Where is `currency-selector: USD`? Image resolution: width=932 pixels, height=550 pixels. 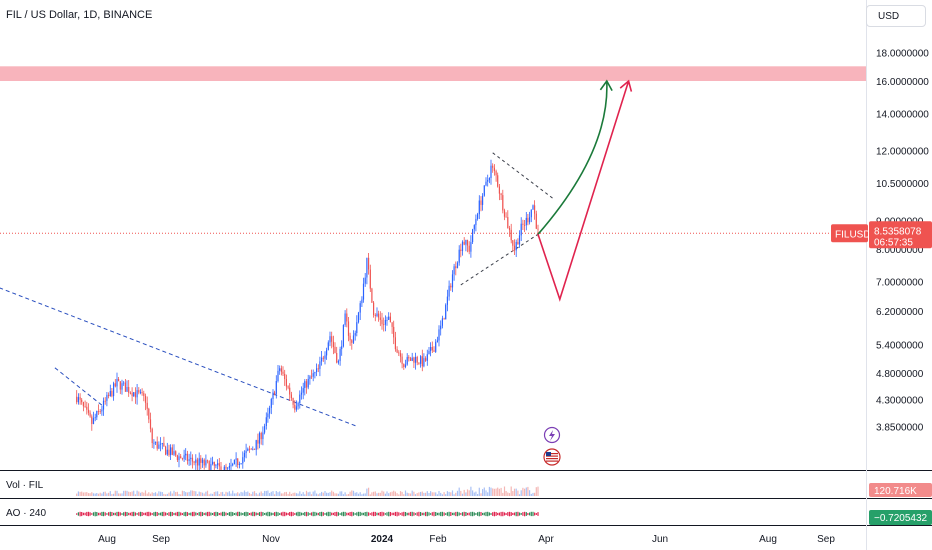
currency-selector: USD is located at coordinates (896, 16).